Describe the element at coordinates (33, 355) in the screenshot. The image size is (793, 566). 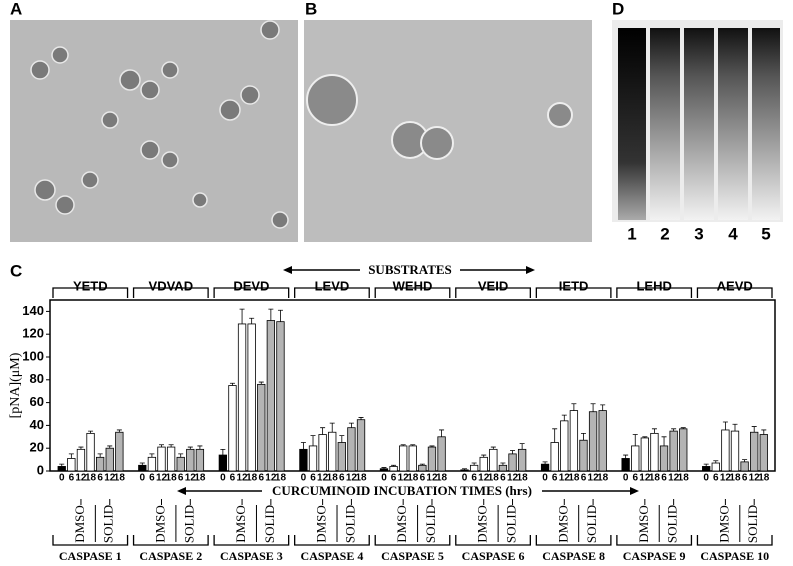
I see `y-tick-label: 100` at that location.